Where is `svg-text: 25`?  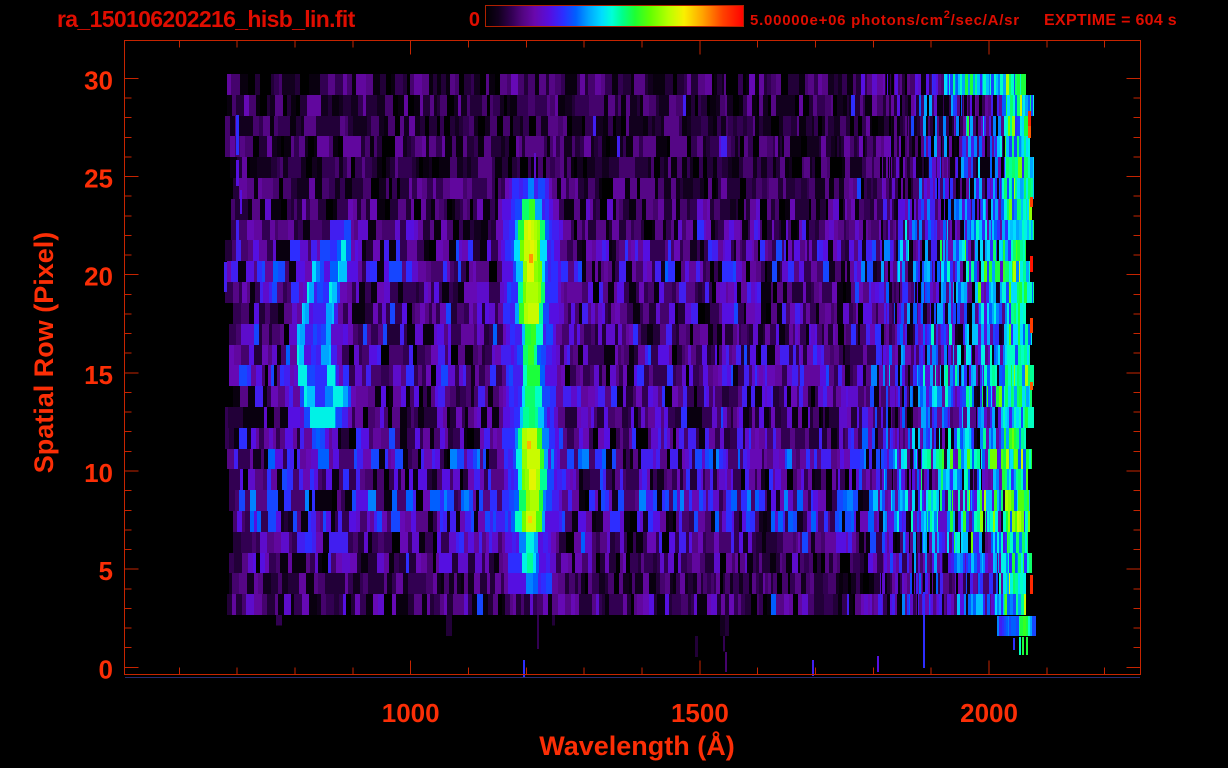
svg-text: 25 is located at coordinates (98, 179).